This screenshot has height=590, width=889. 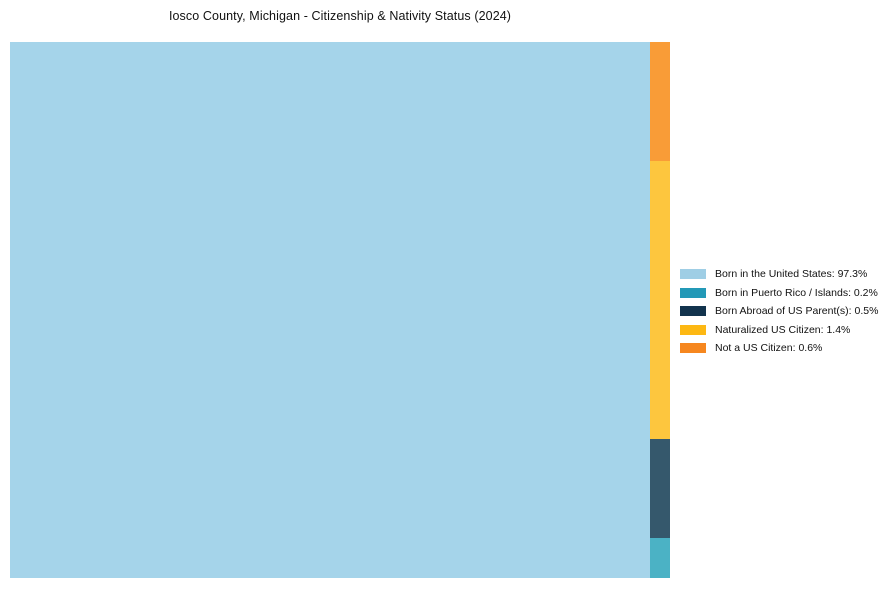 What do you see at coordinates (783, 329) in the screenshot?
I see `legend-label: Naturalized US Citizen: 1.4%` at bounding box center [783, 329].